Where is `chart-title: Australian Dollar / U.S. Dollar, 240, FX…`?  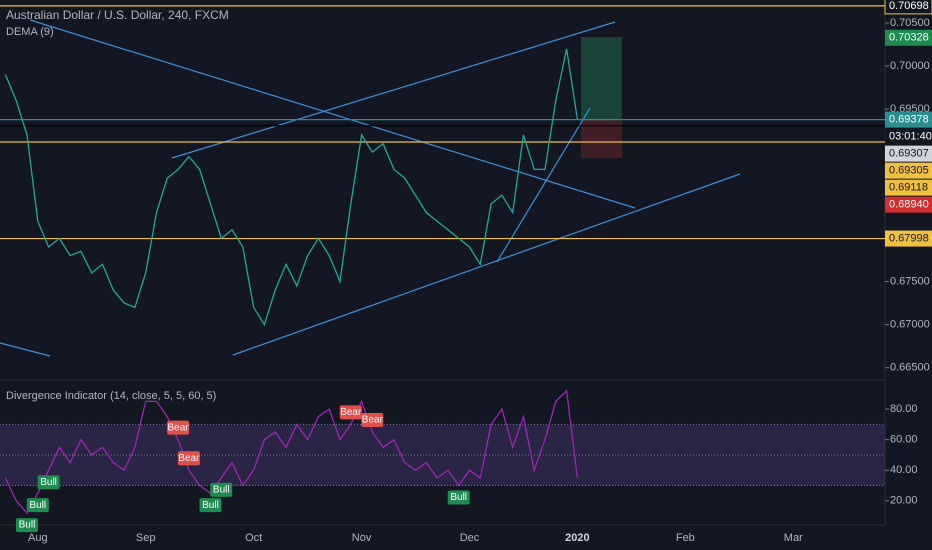 chart-title: Australian Dollar / U.S. Dollar, 240, FX… is located at coordinates (117, 15).